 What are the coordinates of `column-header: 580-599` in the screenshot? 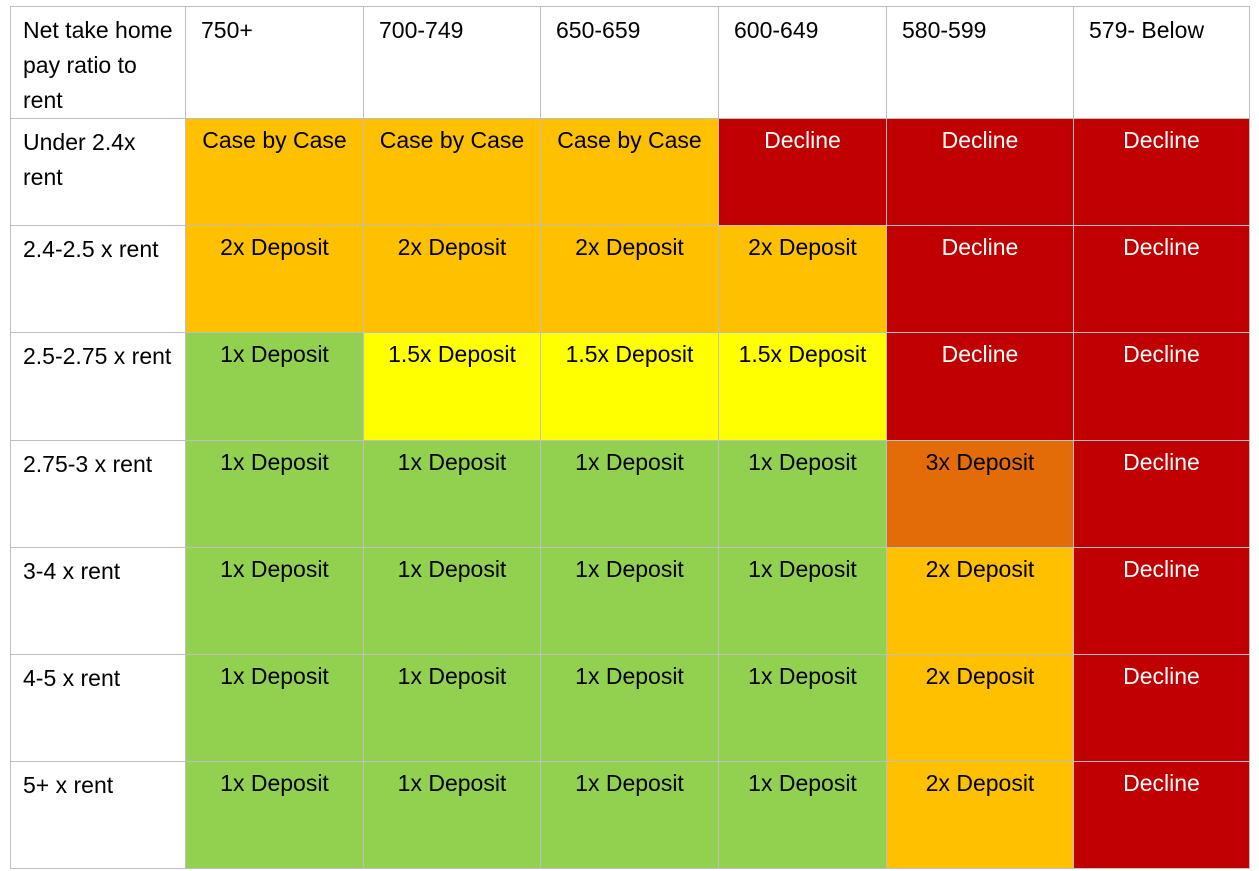 It's located at (980, 62).